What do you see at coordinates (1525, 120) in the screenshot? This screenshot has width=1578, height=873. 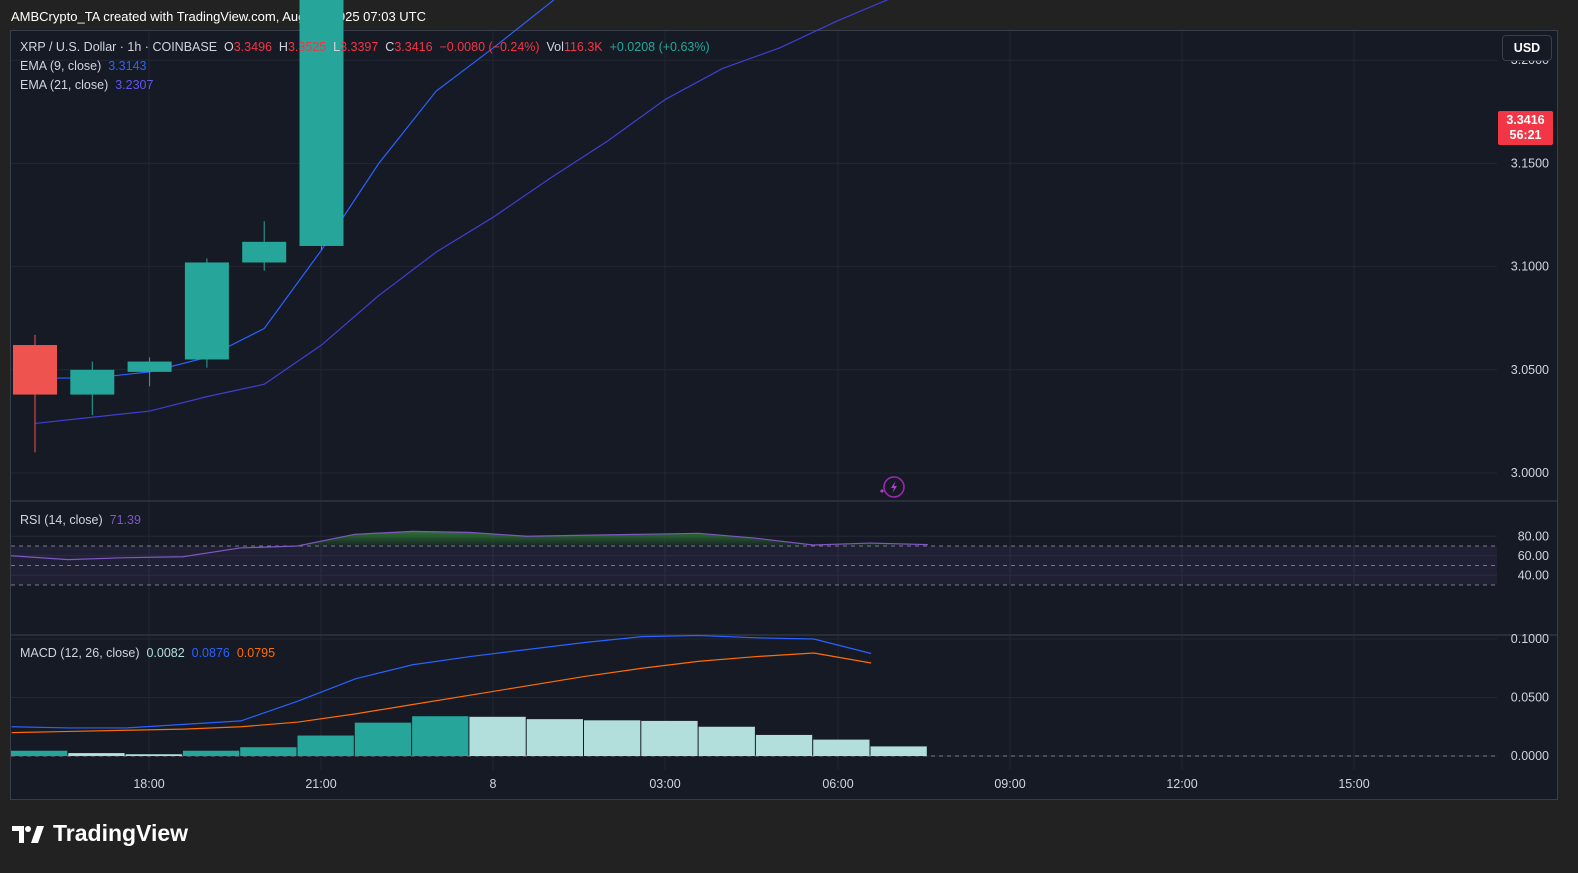 I see `current-price-value: 3.3416` at bounding box center [1525, 120].